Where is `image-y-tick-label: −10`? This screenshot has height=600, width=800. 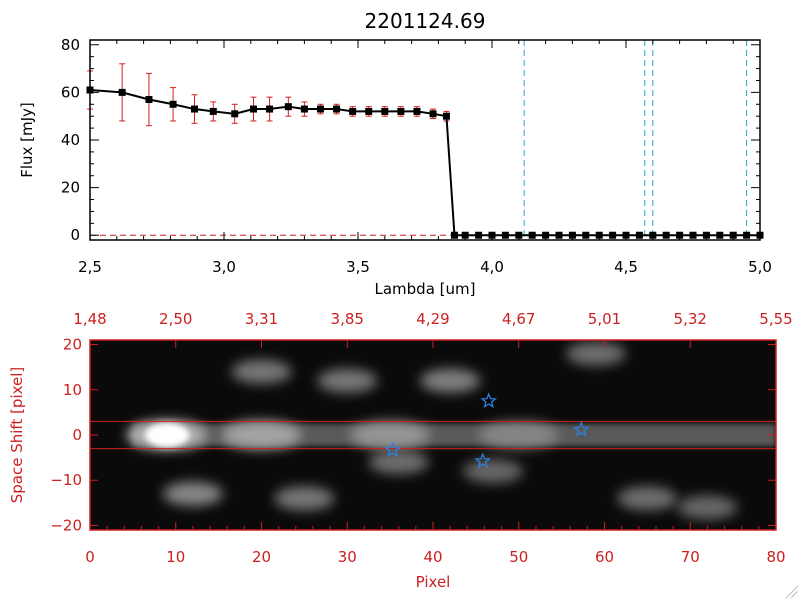 image-y-tick-label: −10 is located at coordinates (66, 480).